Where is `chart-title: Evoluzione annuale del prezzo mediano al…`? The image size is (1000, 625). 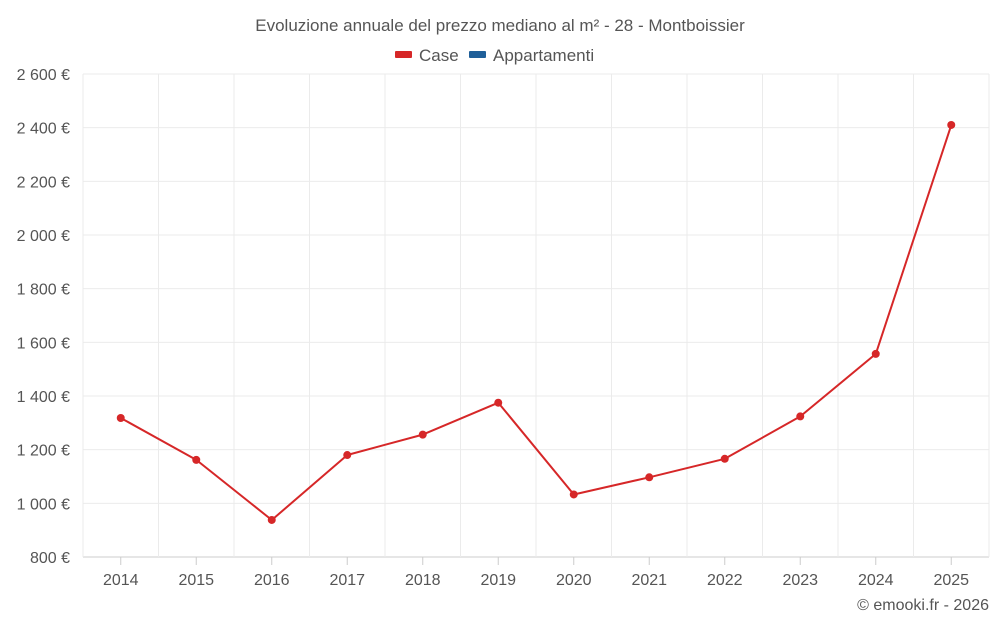
chart-title: Evoluzione annuale del prezzo mediano al… is located at coordinates (500, 25).